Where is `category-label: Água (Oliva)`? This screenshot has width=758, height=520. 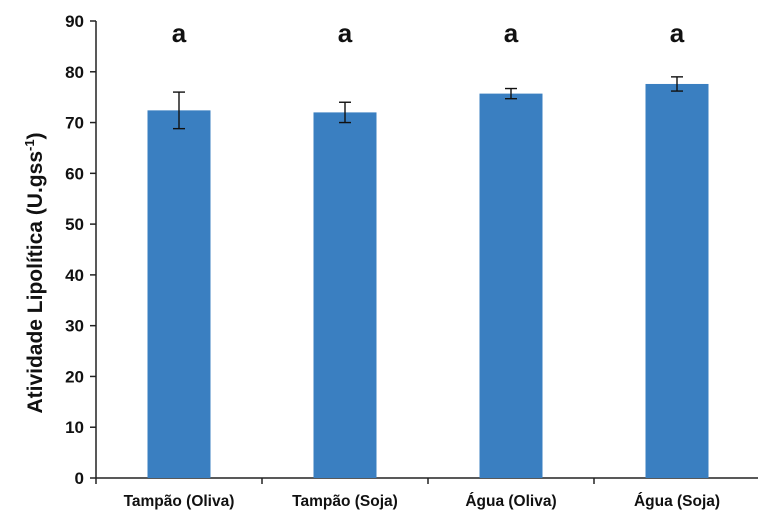
category-label: Água (Oliva) is located at coordinates (510, 501).